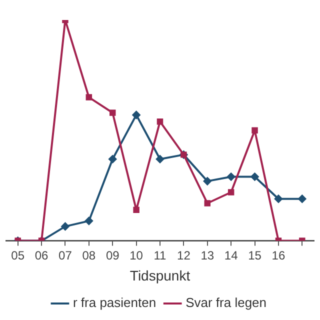 Image resolution: width=320 pixels, height=320 pixels. I want to click on x-tick-label: 06, so click(41, 255).